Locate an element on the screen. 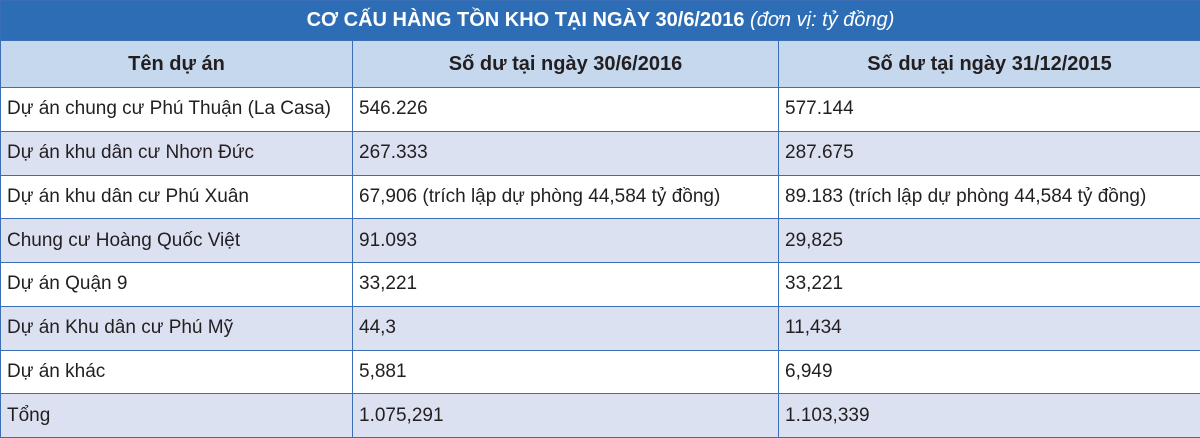 The width and height of the screenshot is (1200, 438). table-cell: 29,825 is located at coordinates (989, 241).